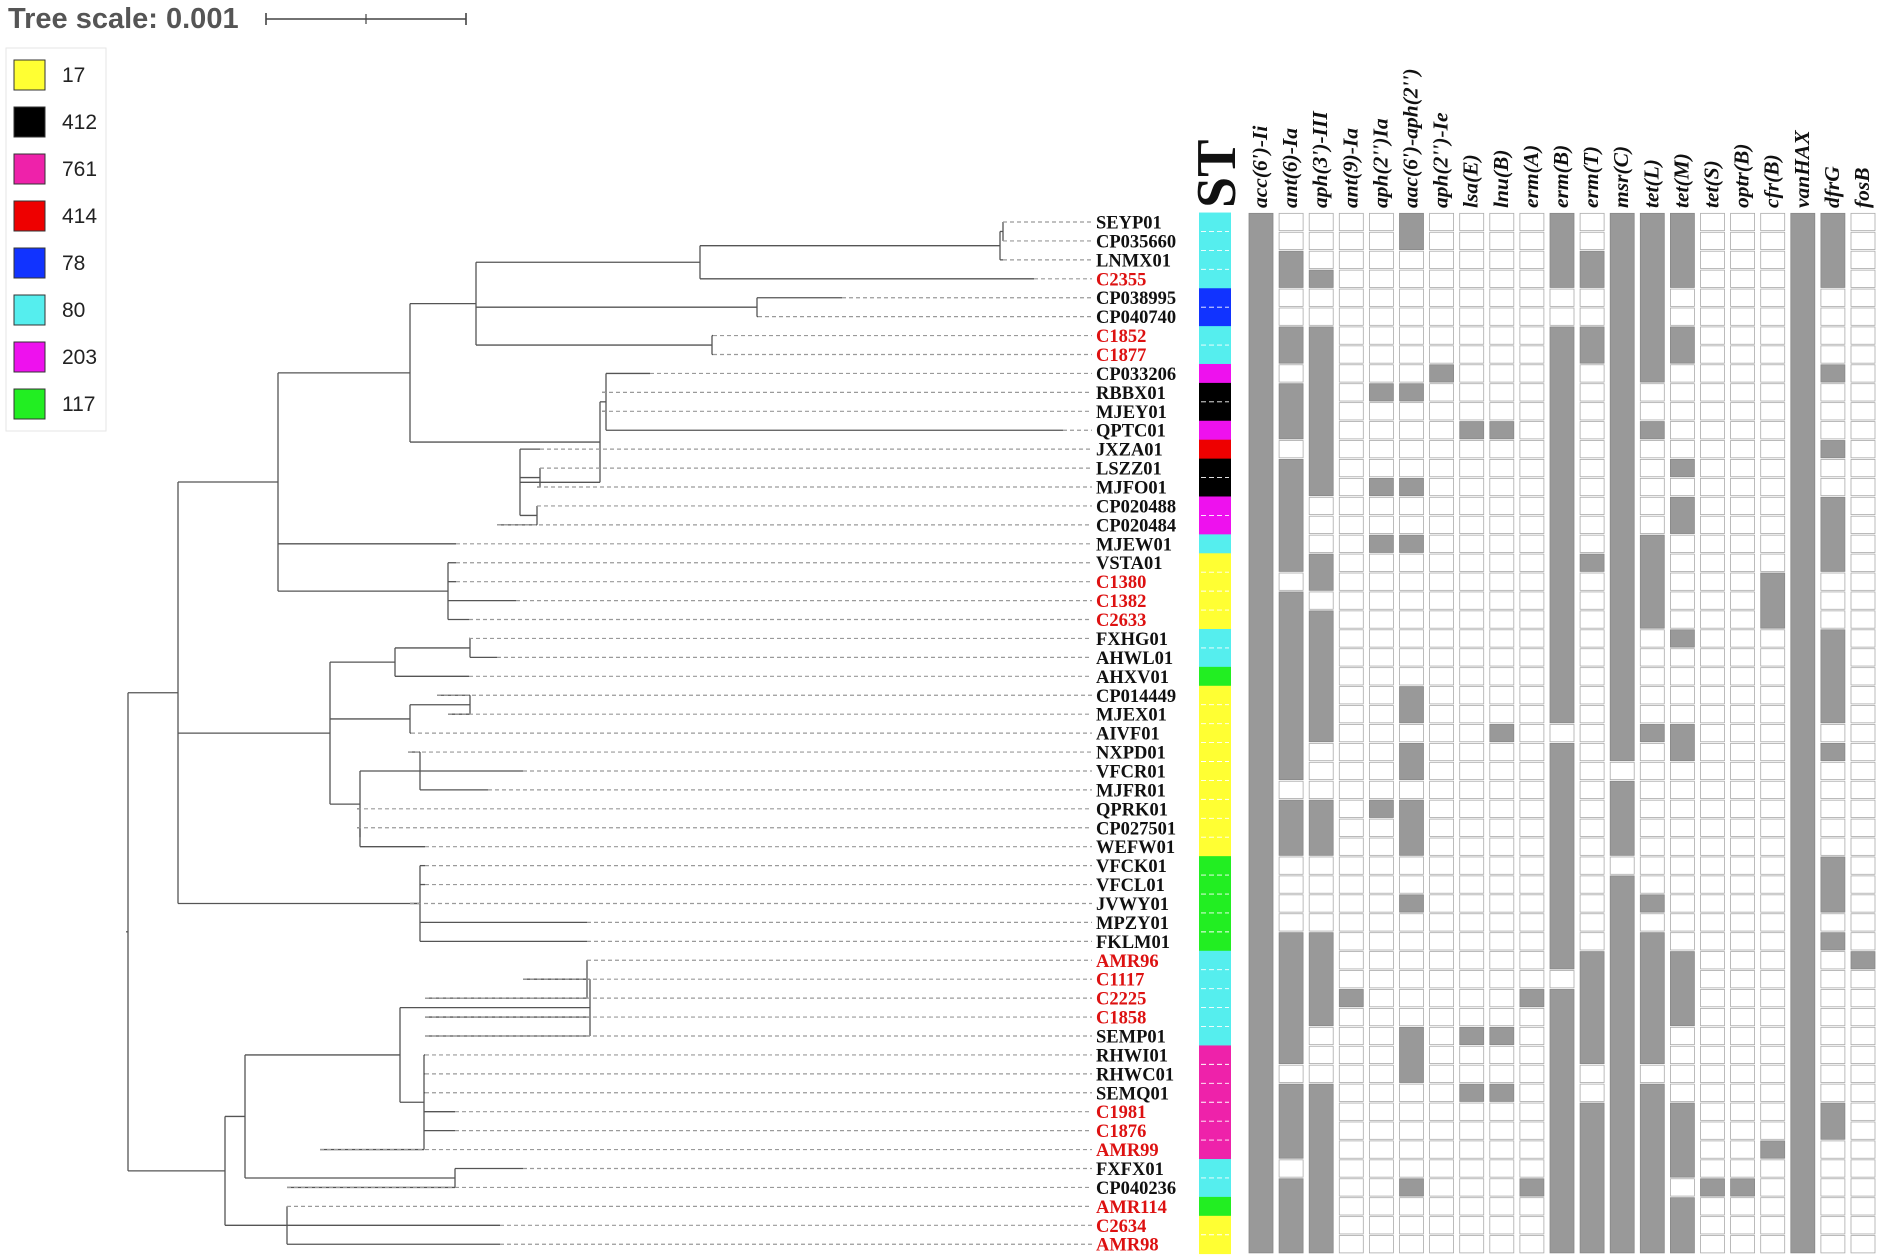 The width and height of the screenshot is (1898, 1259). I want to click on st-cell-vfcl01, so click(1215, 885).